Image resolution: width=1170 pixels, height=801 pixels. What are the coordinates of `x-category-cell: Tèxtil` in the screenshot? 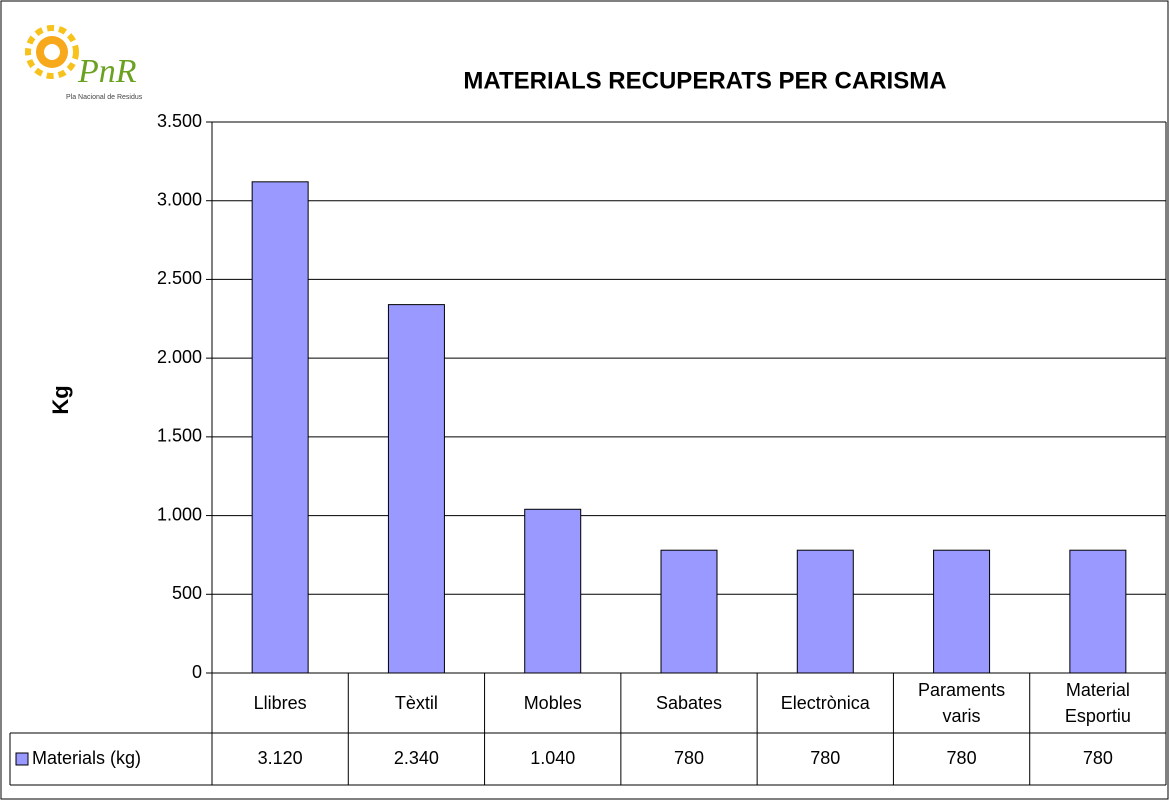 It's located at (416, 703).